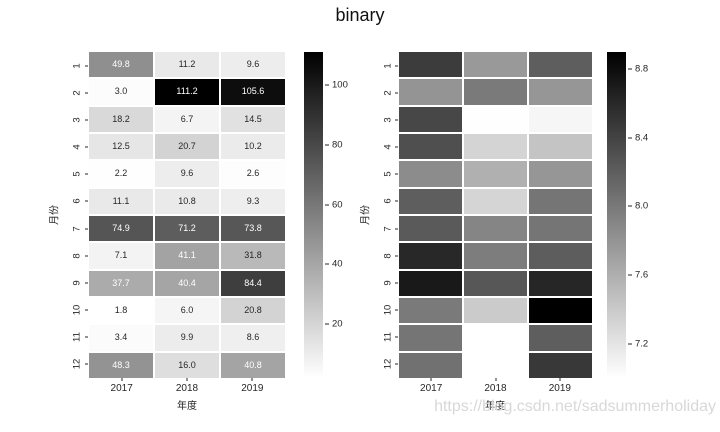 The width and height of the screenshot is (720, 432). I want to click on heatmap-cell: 1.8, so click(121, 311).